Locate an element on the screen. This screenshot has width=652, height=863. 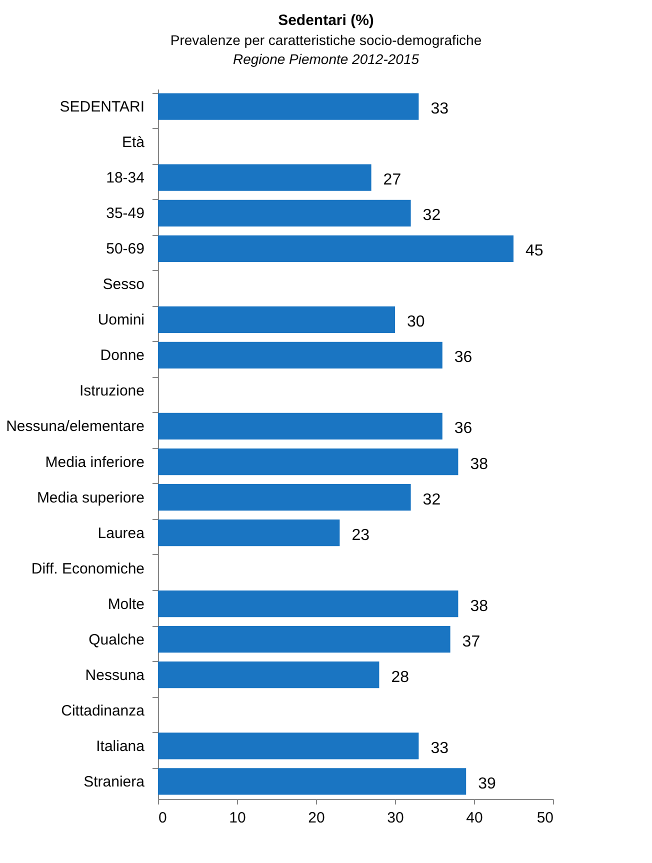
y-tick-label: 35-49 is located at coordinates (125, 213).